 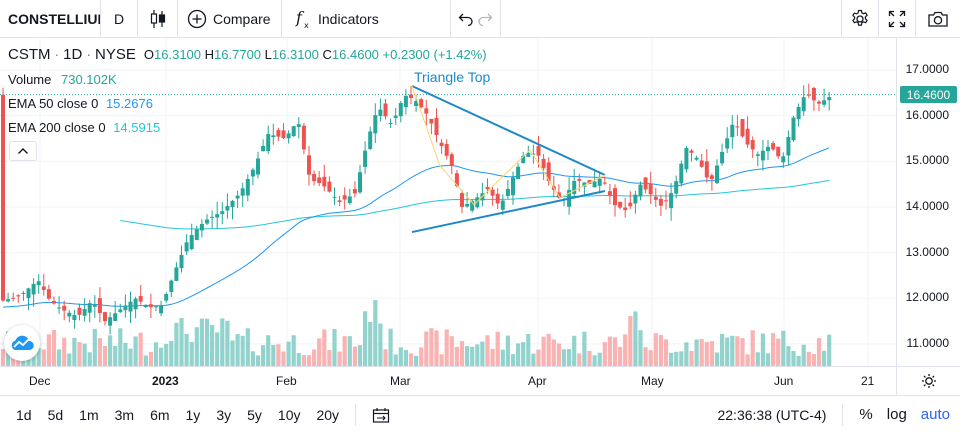 What do you see at coordinates (485, 19) in the screenshot?
I see `redo-icon` at bounding box center [485, 19].